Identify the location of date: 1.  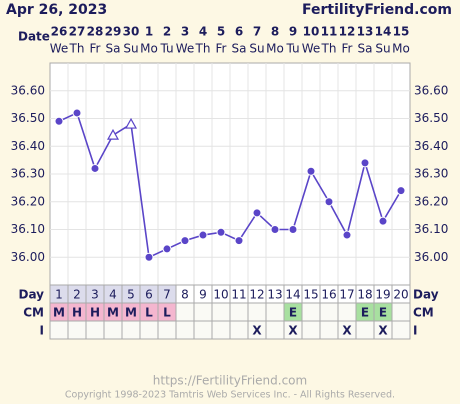
(149, 32).